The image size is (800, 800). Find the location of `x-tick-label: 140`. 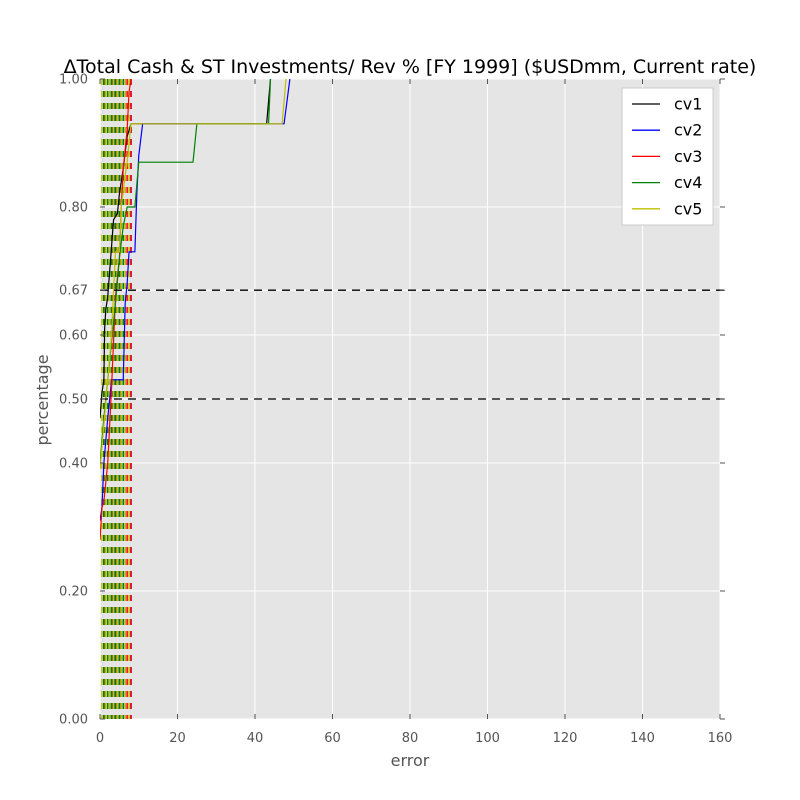

x-tick-label: 140 is located at coordinates (642, 738).